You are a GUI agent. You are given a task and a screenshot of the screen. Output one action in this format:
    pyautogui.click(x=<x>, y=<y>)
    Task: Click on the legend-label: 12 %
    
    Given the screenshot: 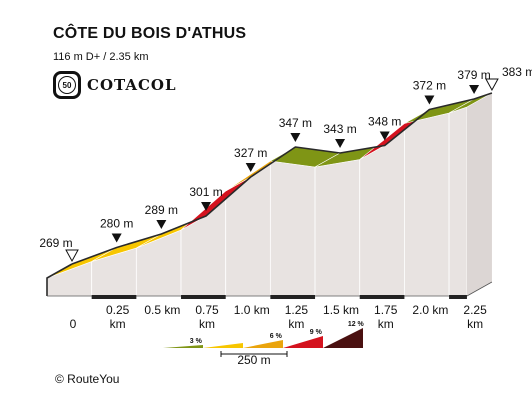 What is the action you would take?
    pyautogui.click(x=356, y=324)
    